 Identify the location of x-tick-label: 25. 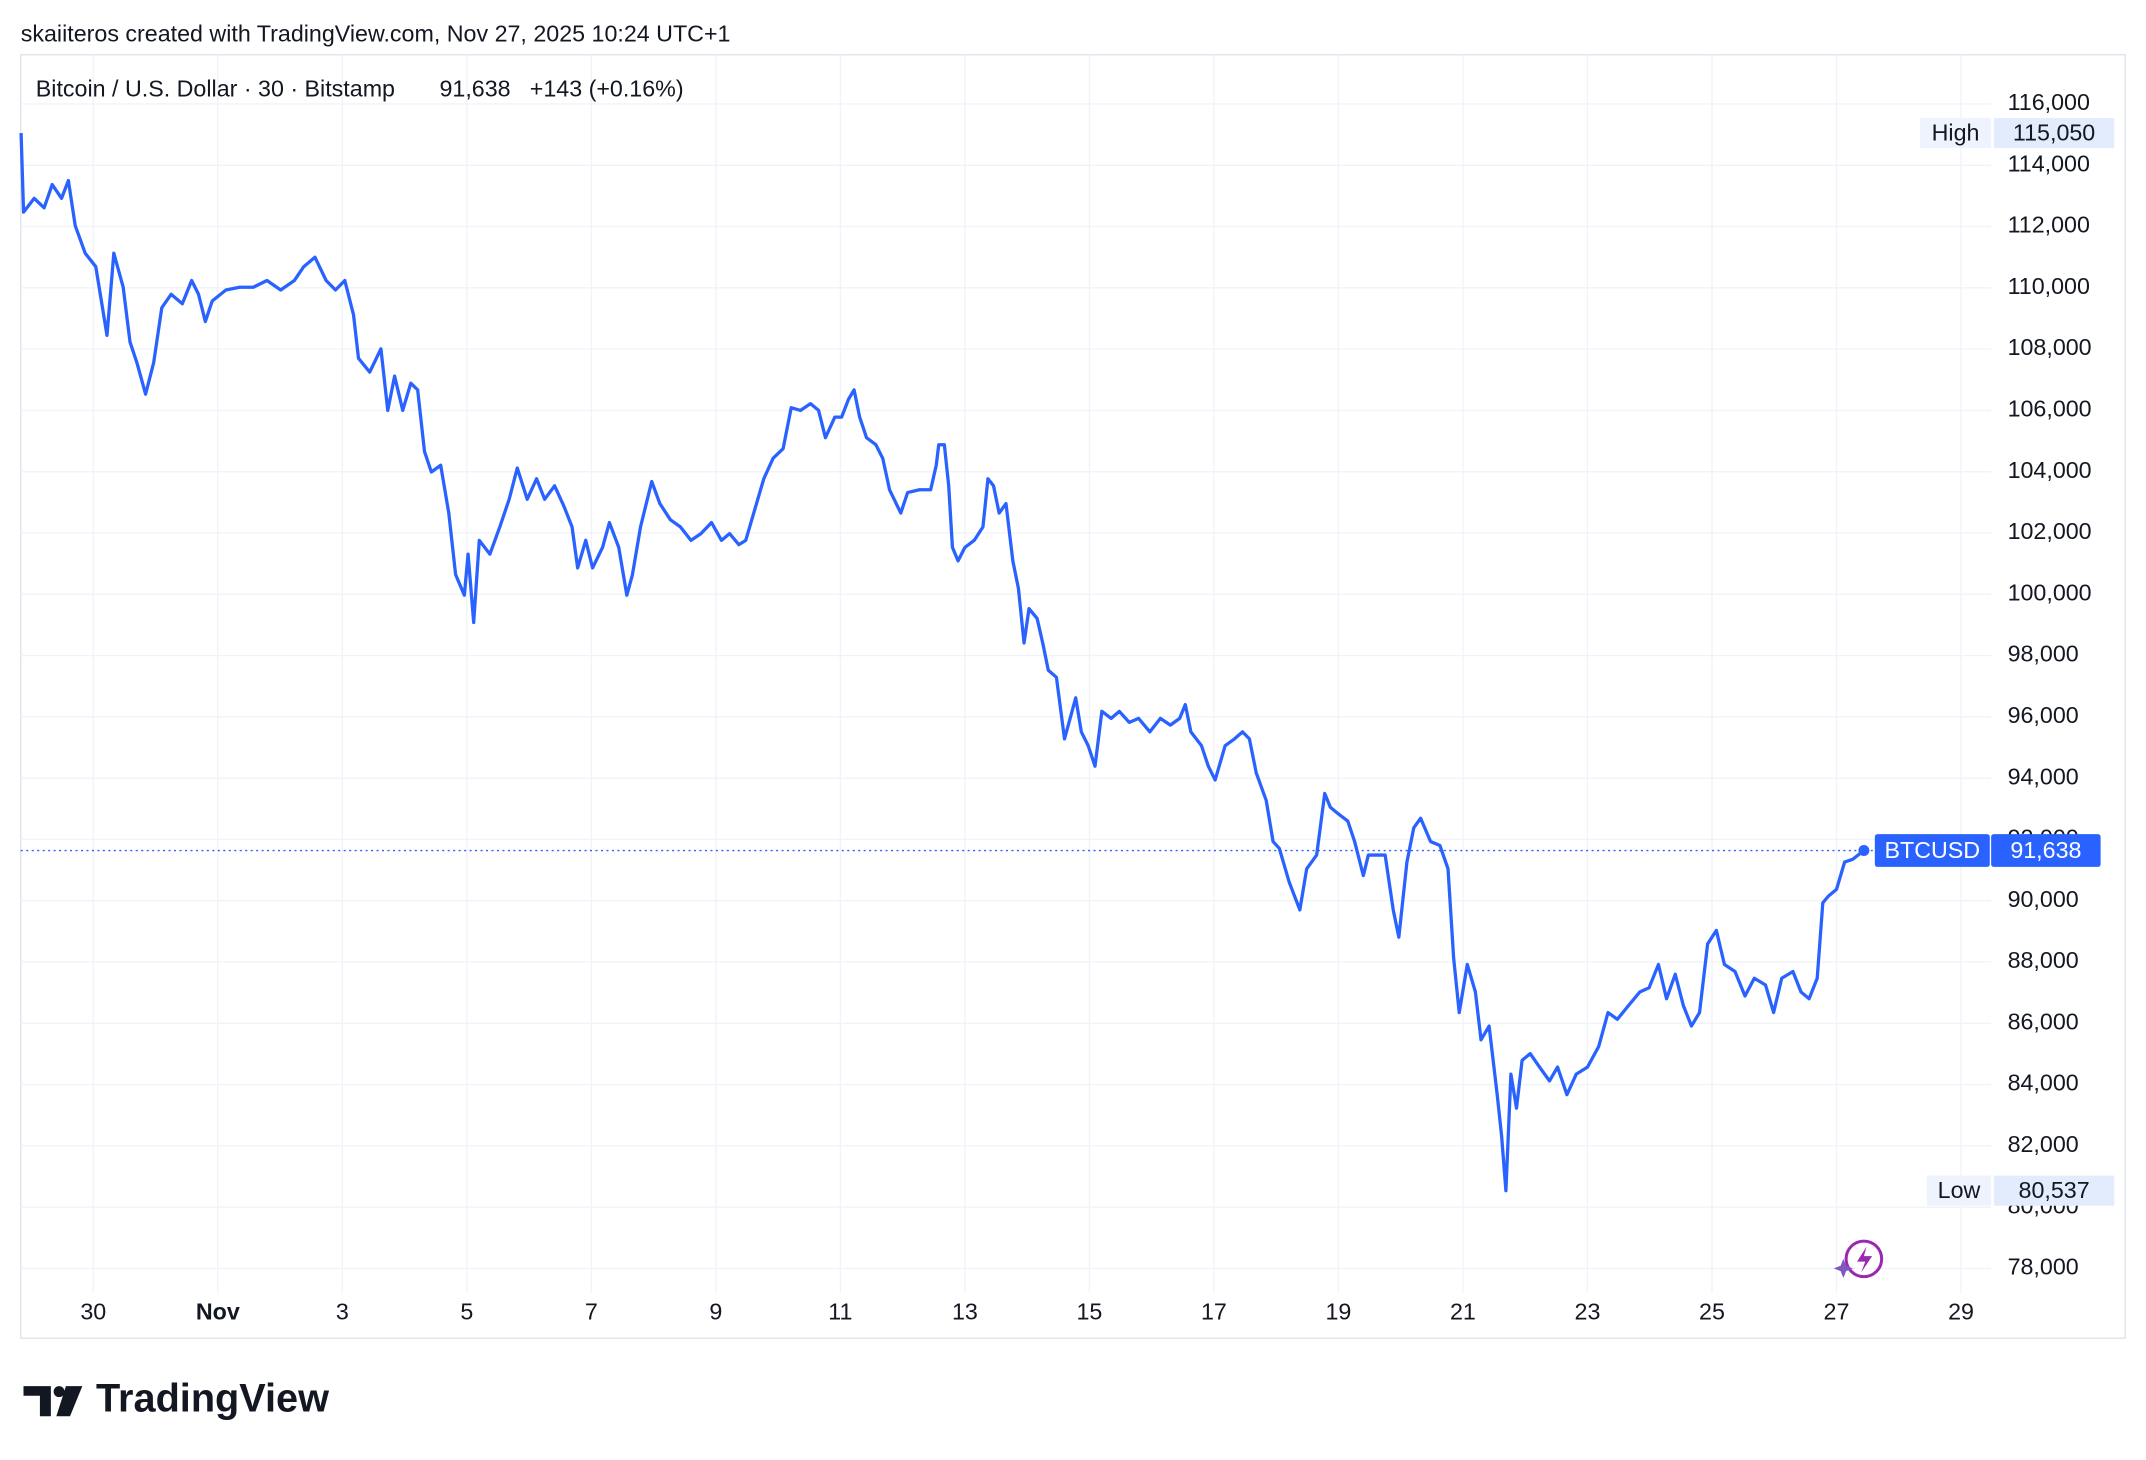
(1712, 1312).